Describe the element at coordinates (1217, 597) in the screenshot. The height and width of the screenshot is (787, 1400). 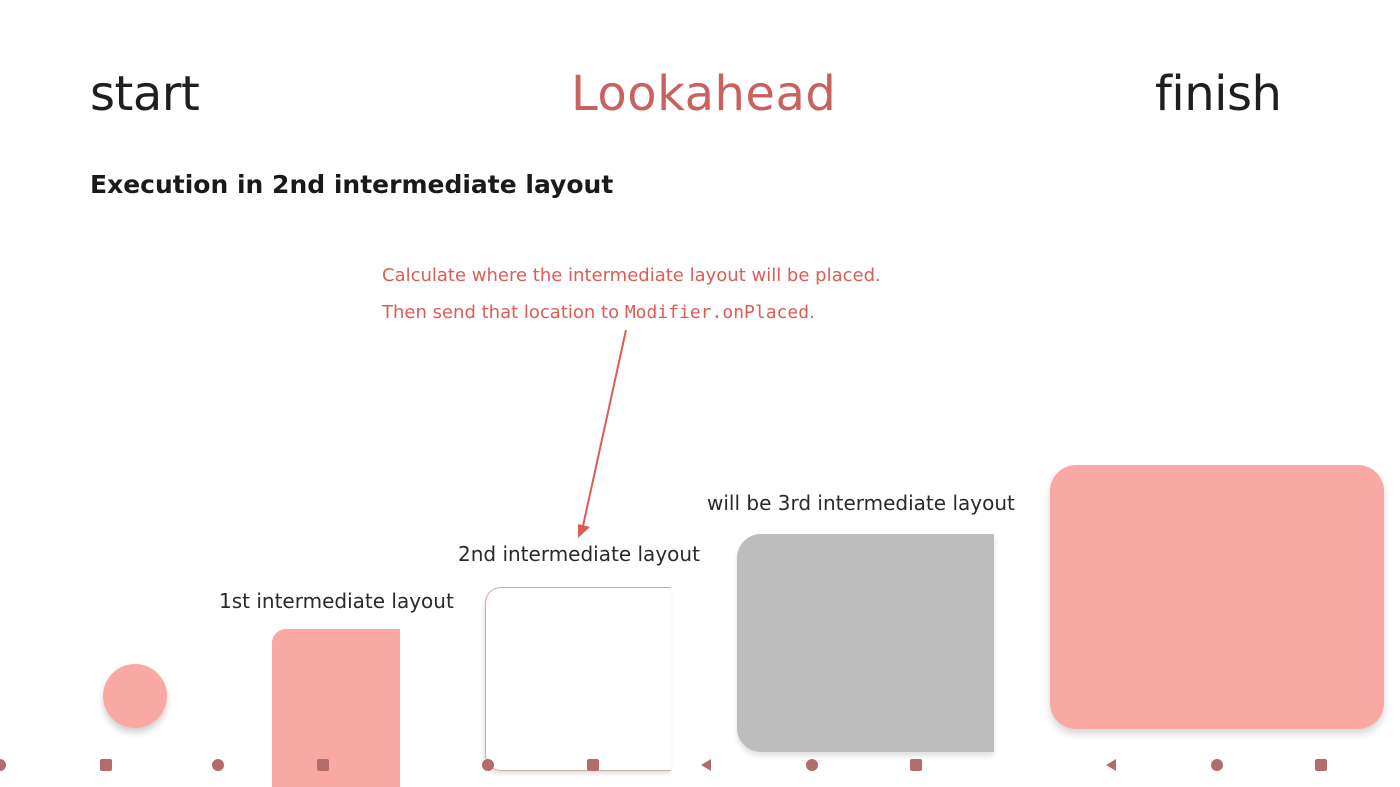
I see `finish-box` at that location.